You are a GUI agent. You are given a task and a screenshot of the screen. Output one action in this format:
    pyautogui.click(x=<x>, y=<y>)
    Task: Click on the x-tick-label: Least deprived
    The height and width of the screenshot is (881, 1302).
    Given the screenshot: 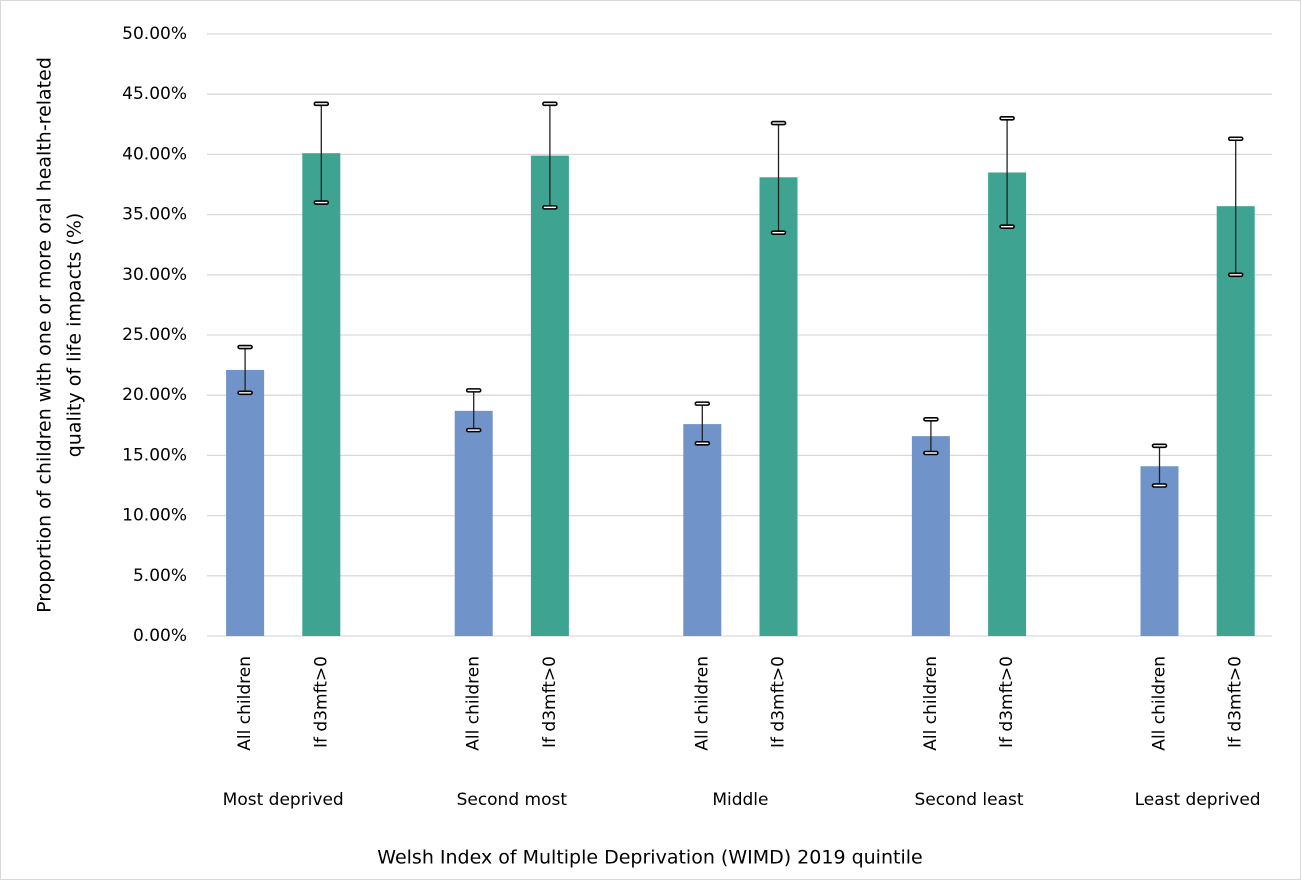 What is the action you would take?
    pyautogui.click(x=1198, y=800)
    